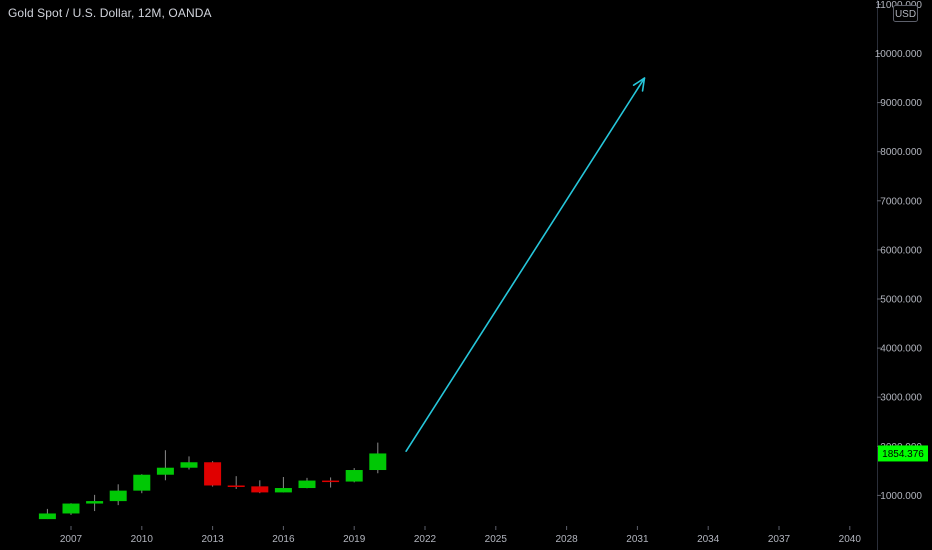 The height and width of the screenshot is (550, 932). Describe the element at coordinates (850, 539) in the screenshot. I see `x-tick-label: 2040` at that location.